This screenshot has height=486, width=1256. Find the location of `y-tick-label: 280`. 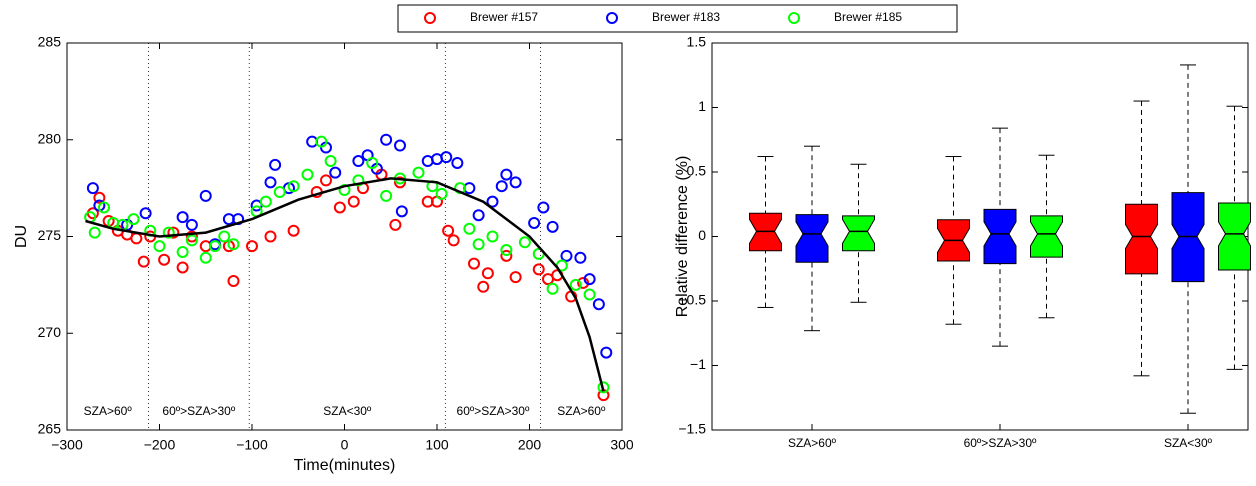

y-tick-label: 280 is located at coordinates (50, 138).